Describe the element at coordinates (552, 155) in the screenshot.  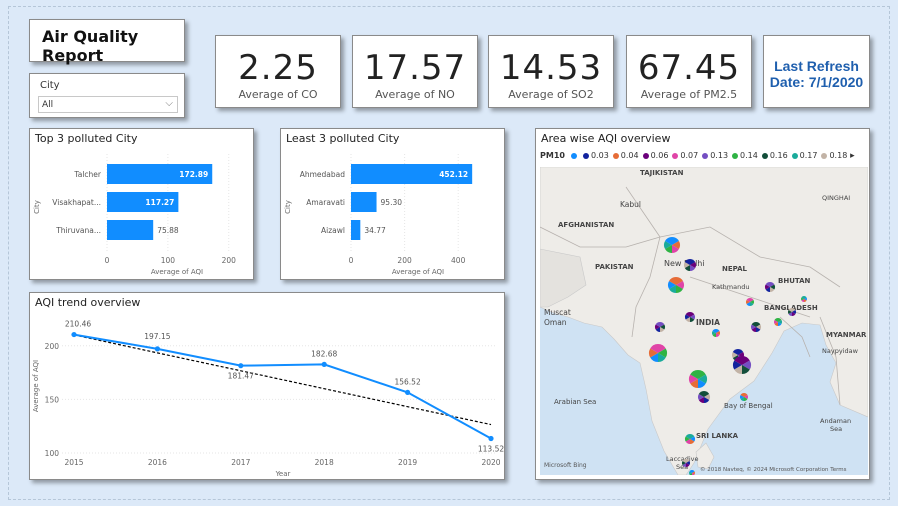
I see `legend-title: PM10` at that location.